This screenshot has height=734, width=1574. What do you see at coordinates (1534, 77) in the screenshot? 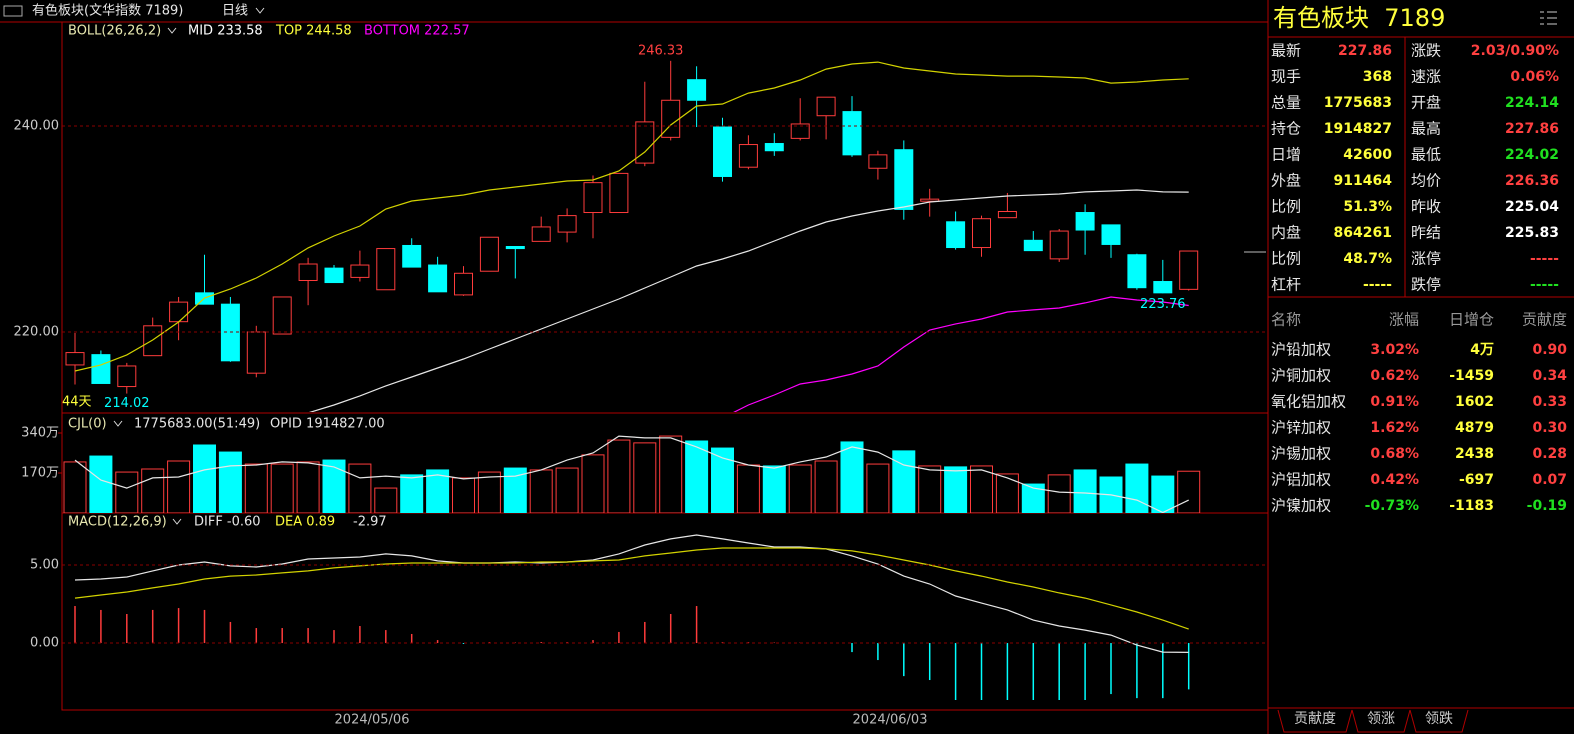
I see `quote-value: 0.06%` at bounding box center [1534, 77].